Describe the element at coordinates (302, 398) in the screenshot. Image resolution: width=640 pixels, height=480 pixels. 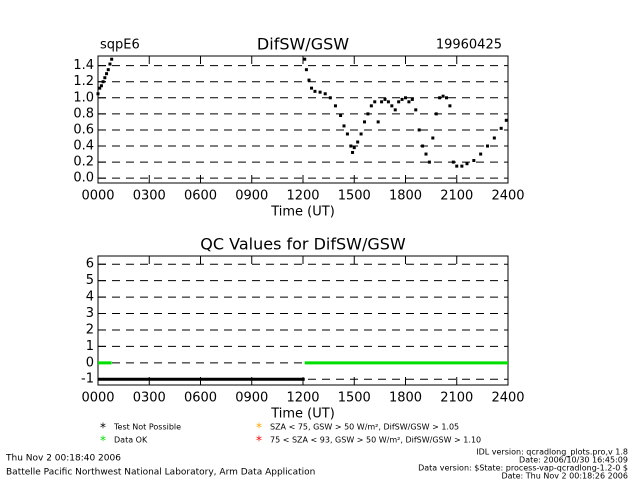
I see `x-tick-label: 1200` at that location.